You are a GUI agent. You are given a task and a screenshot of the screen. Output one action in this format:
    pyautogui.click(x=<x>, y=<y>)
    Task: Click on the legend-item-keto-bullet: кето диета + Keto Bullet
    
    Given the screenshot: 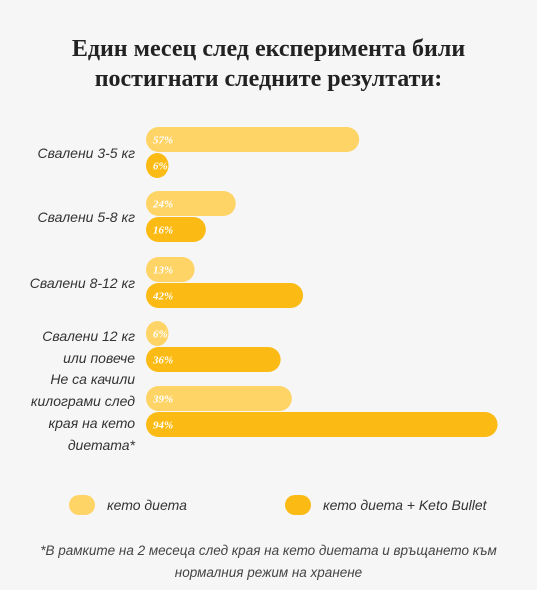 What is the action you would take?
    pyautogui.click(x=386, y=505)
    